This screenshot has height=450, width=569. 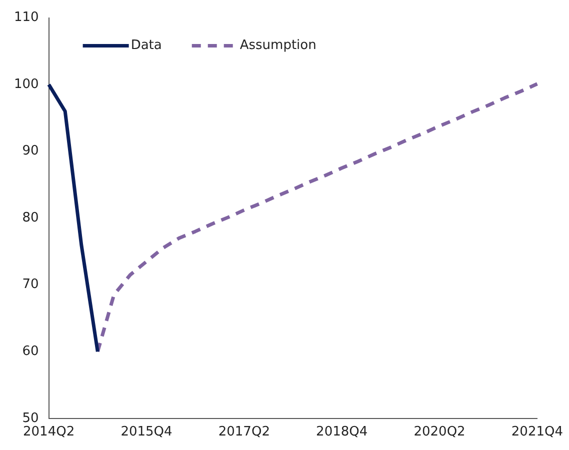 I want to click on y-tick-label: 90, so click(x=30, y=151).